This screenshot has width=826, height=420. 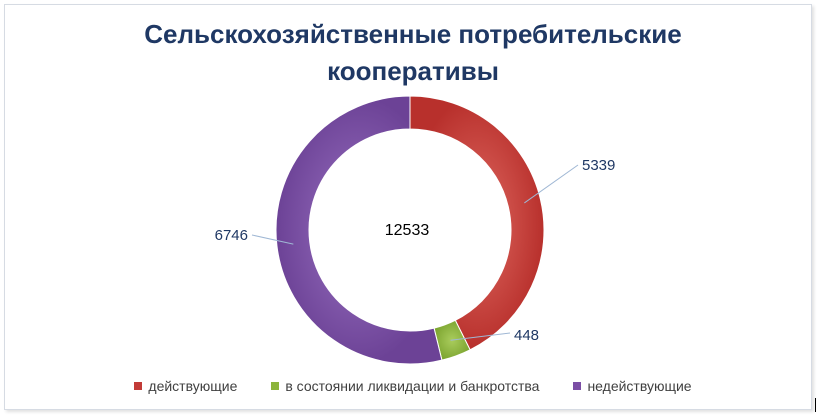 I want to click on legend-item-liquidation: в состоянии ликвидации и банкротства, so click(x=405, y=386).